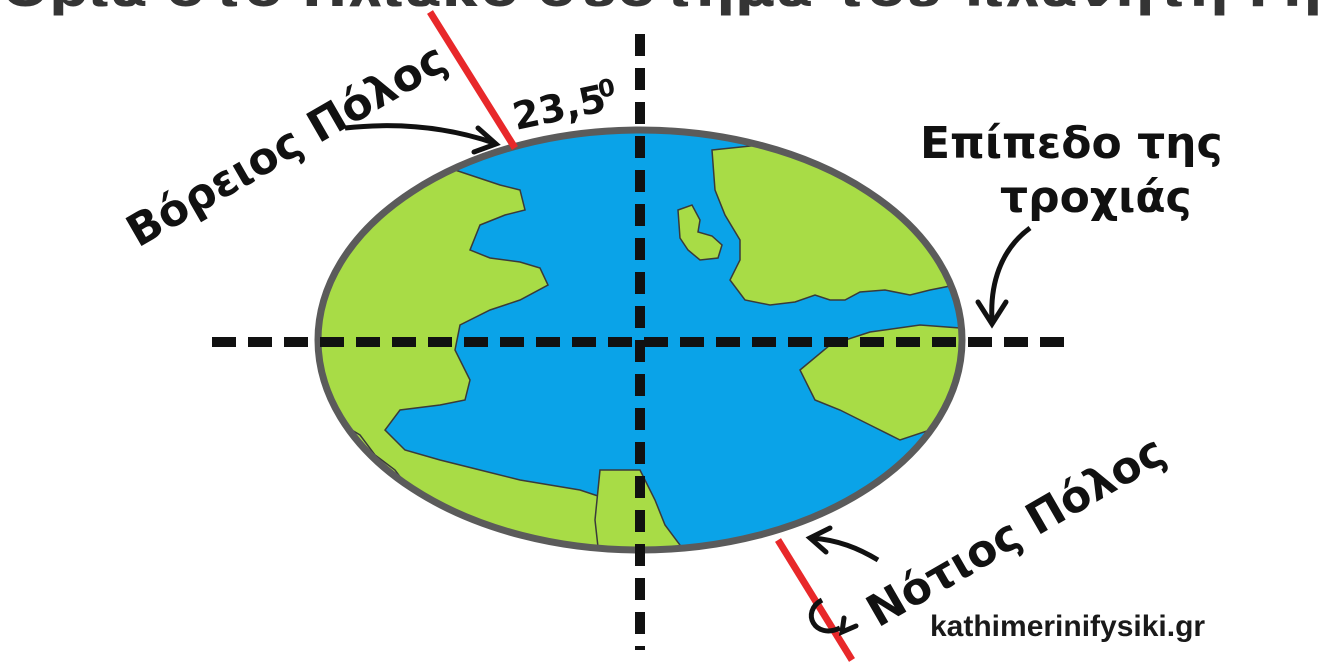 The height and width of the screenshot is (666, 1322). I want to click on land-right, so click(880, 382).